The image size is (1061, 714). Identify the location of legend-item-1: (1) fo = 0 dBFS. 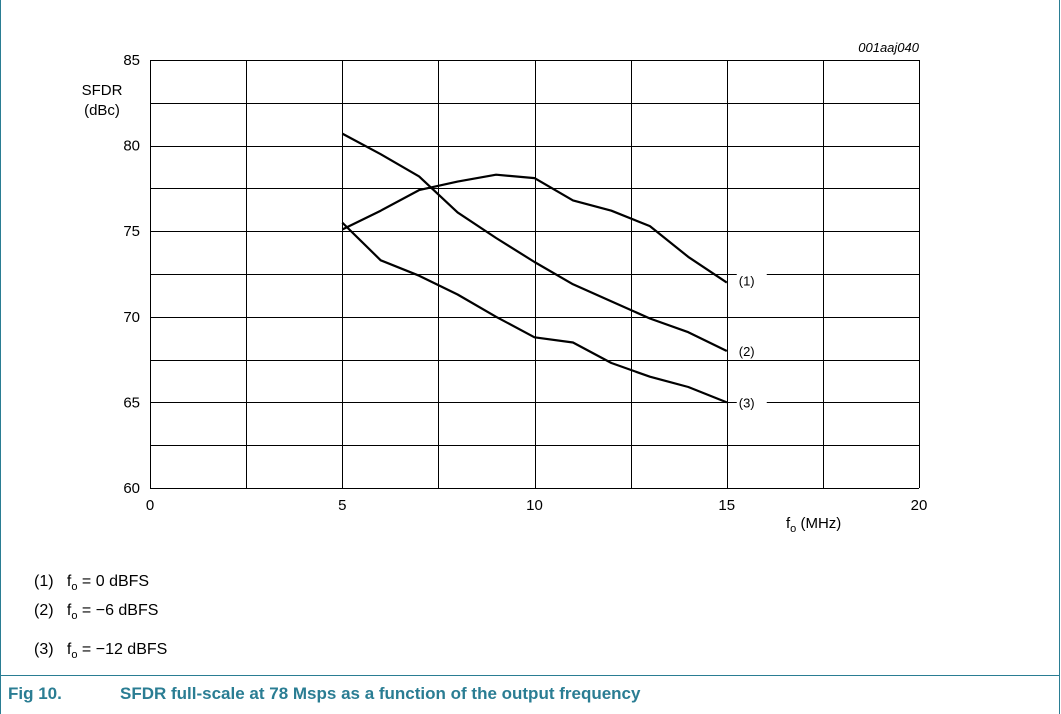
(91, 583).